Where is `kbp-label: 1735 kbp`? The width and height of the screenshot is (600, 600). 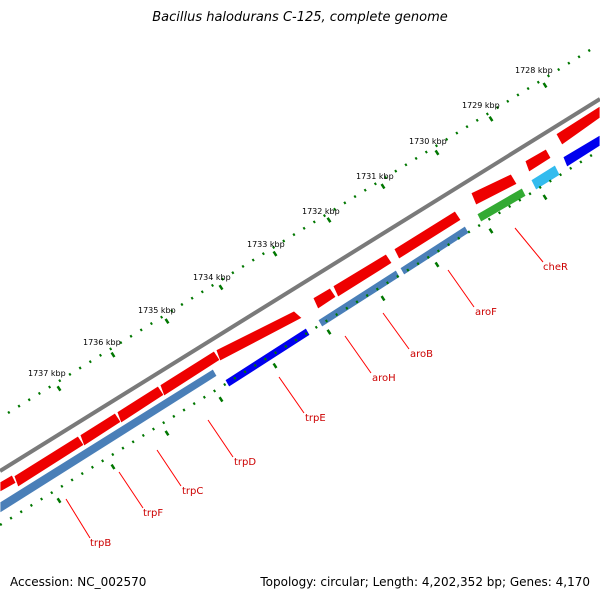
kbp-label: 1735 kbp is located at coordinates (157, 310).